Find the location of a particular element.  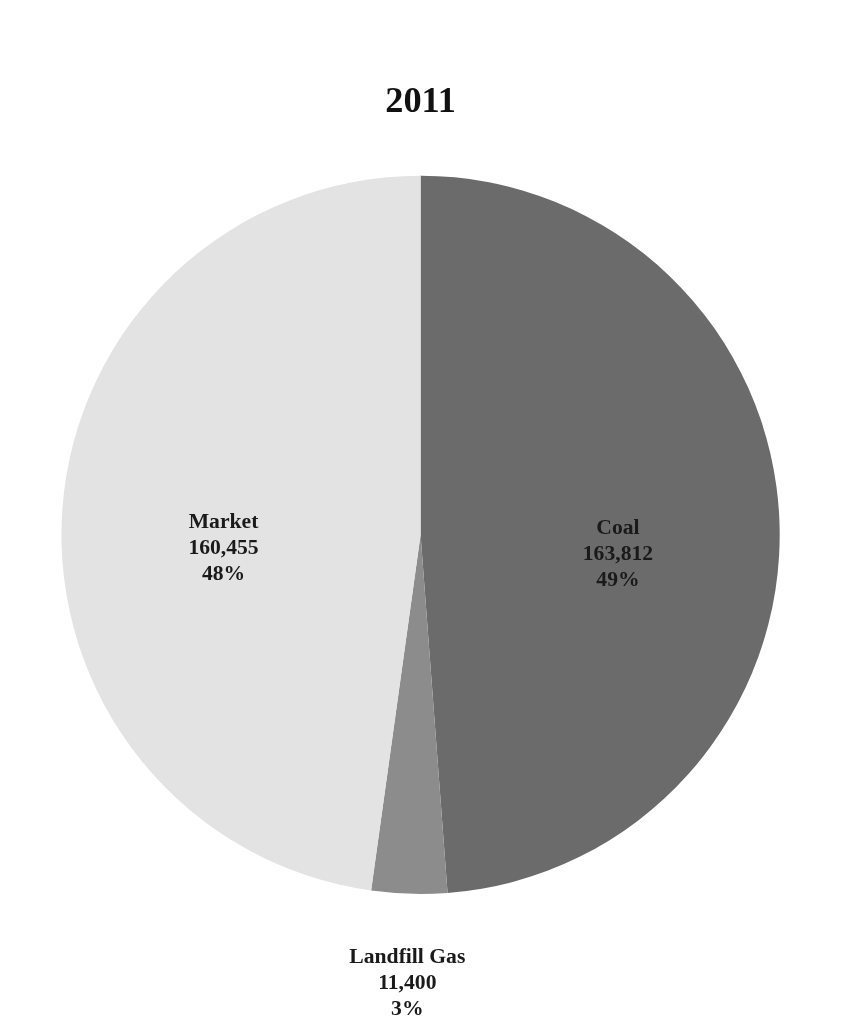

data-label: 160,455 48% is located at coordinates (223, 560).